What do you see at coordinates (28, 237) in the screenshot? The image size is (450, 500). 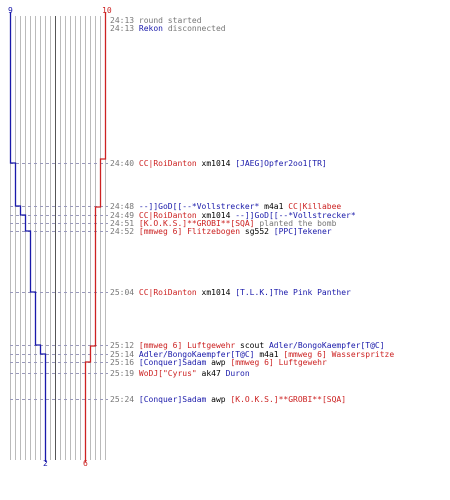 I see `blue-team-alive-line` at bounding box center [28, 237].